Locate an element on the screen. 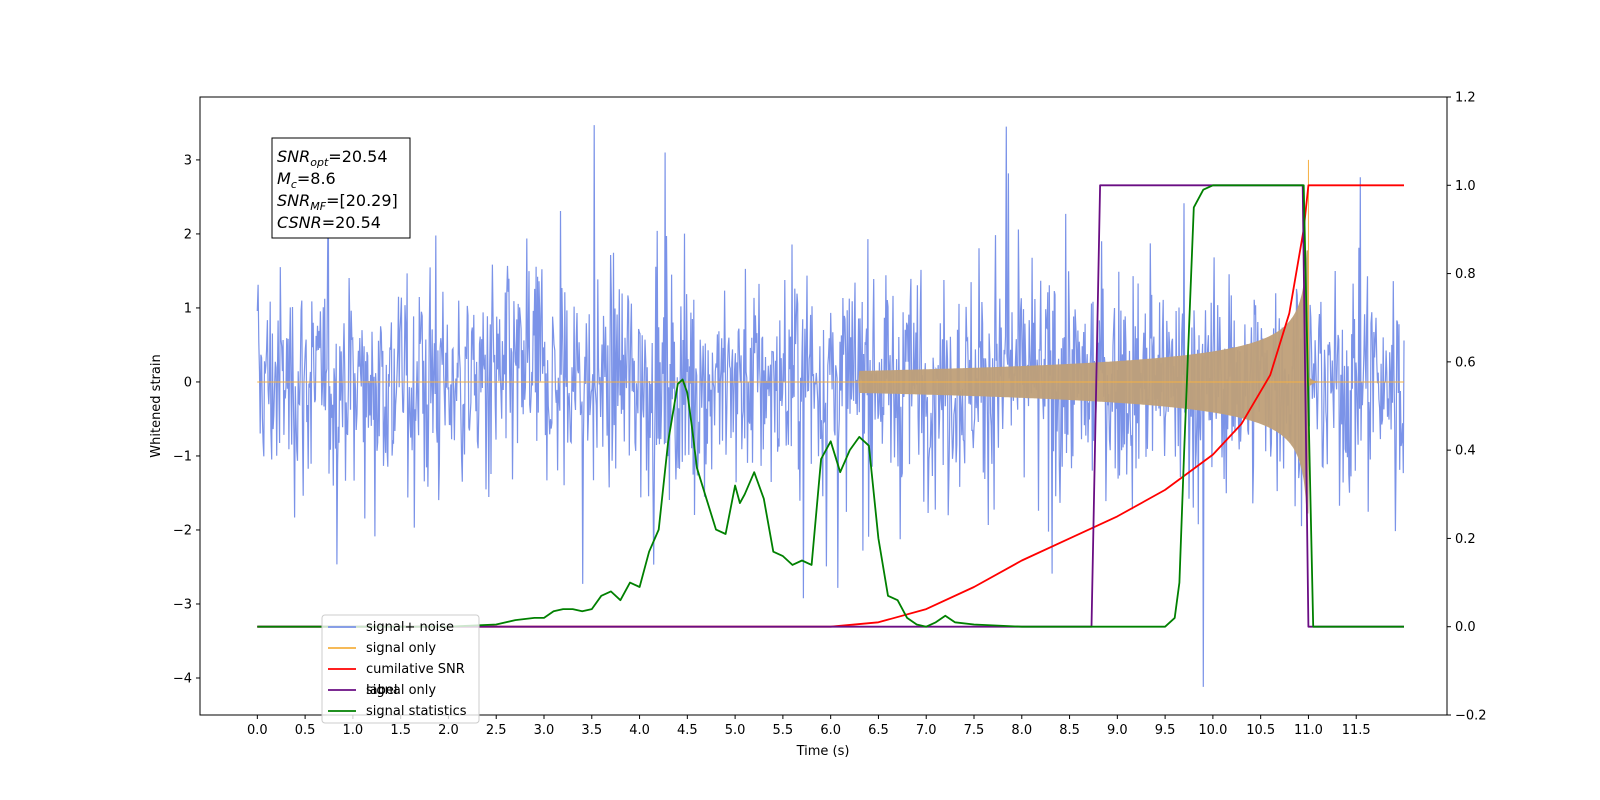 Image resolution: width=1600 pixels, height=800 pixels. y-tick-label: 1 is located at coordinates (188, 308).